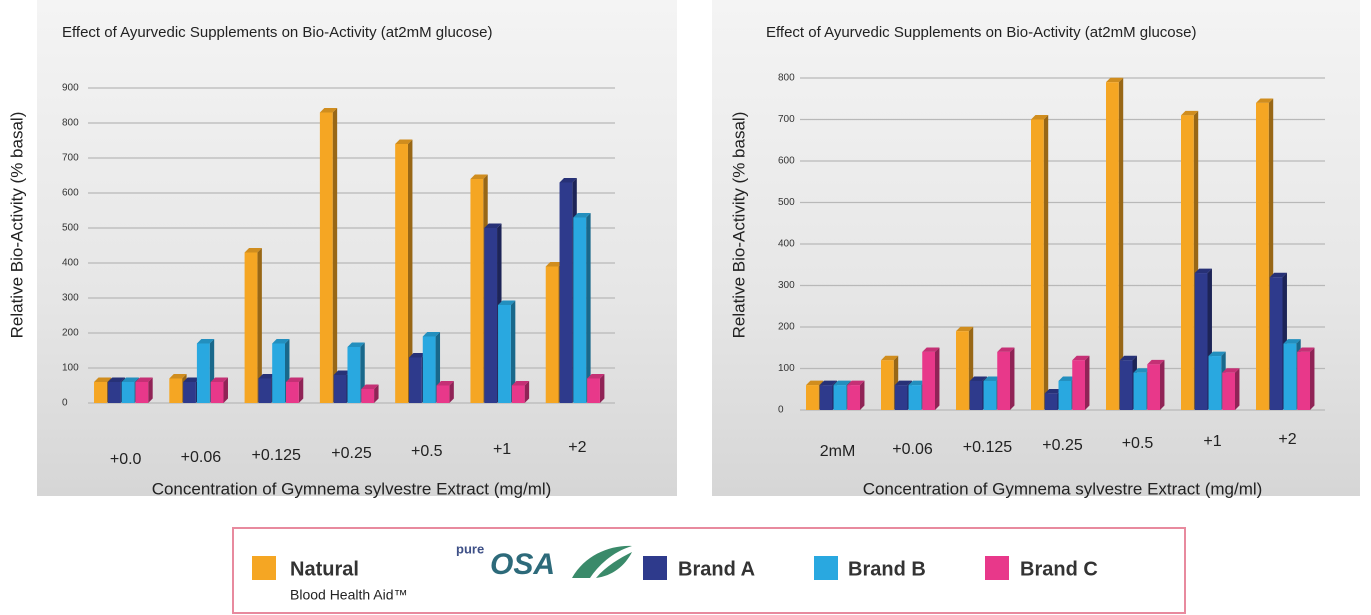  I want to click on legend-label: Brand B, so click(887, 569).